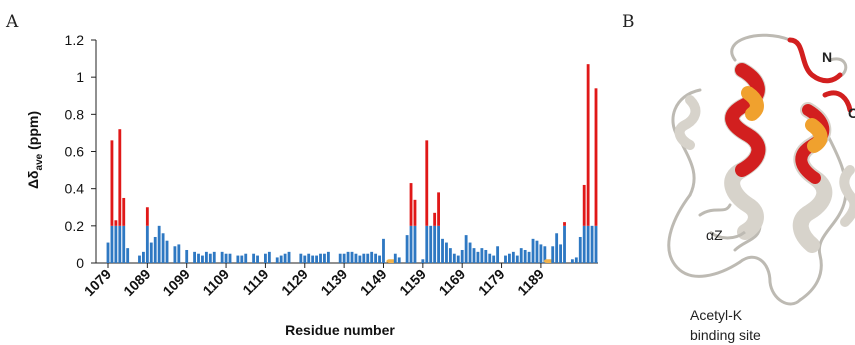  Describe the element at coordinates (373, 282) in the screenshot. I see `x-tick-label: 1149` at that location.